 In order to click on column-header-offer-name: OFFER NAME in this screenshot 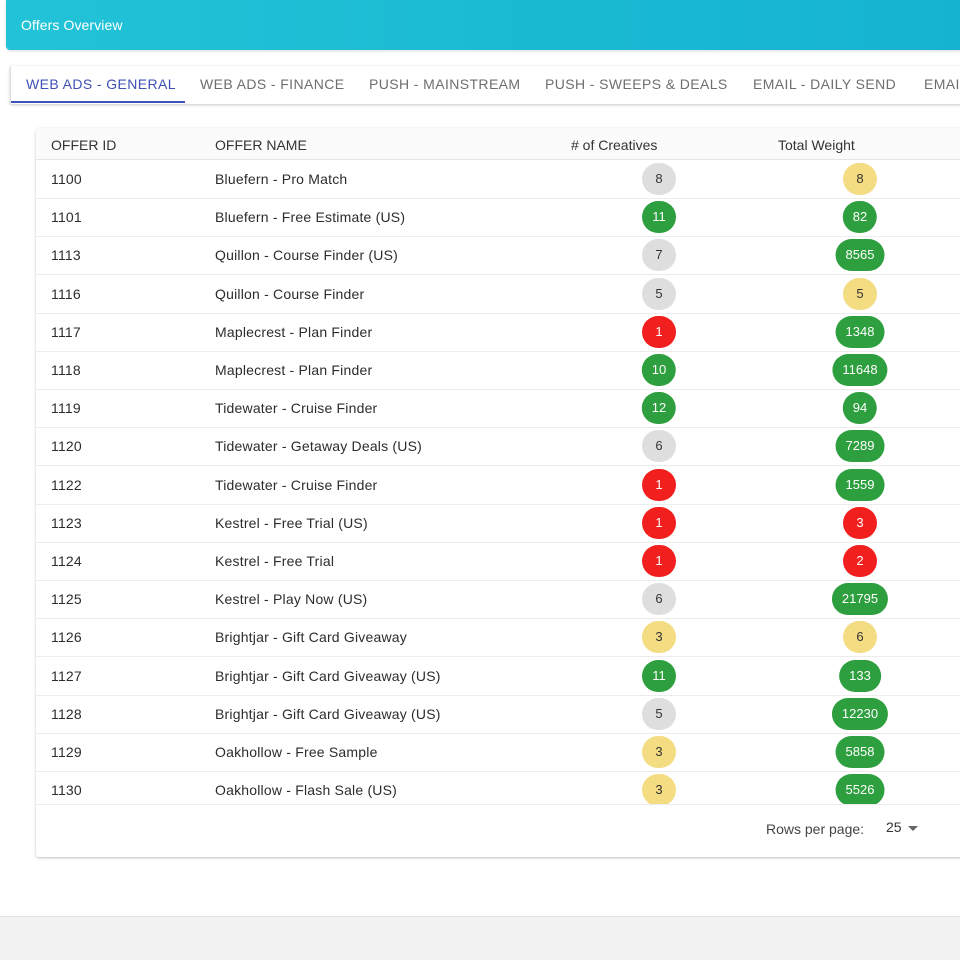, I will do `click(261, 145)`.